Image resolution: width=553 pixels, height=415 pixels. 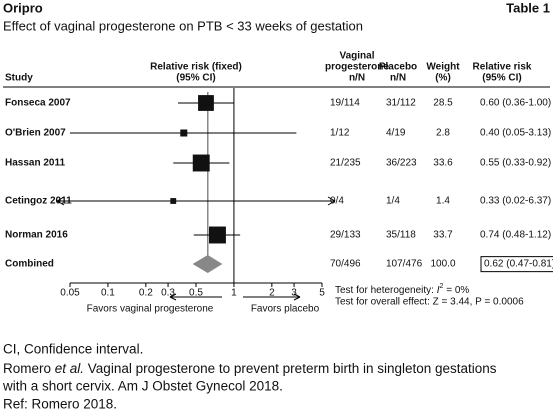 What do you see at coordinates (345, 103) in the screenshot?
I see `vaginal-count: 19/114` at bounding box center [345, 103].